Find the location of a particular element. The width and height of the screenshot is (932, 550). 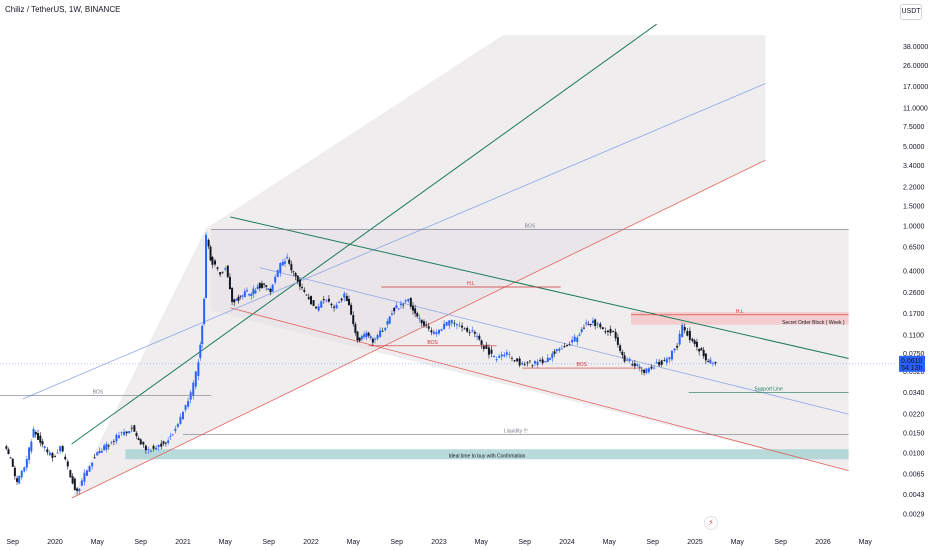

x-tick-label: 2023 is located at coordinates (439, 542).